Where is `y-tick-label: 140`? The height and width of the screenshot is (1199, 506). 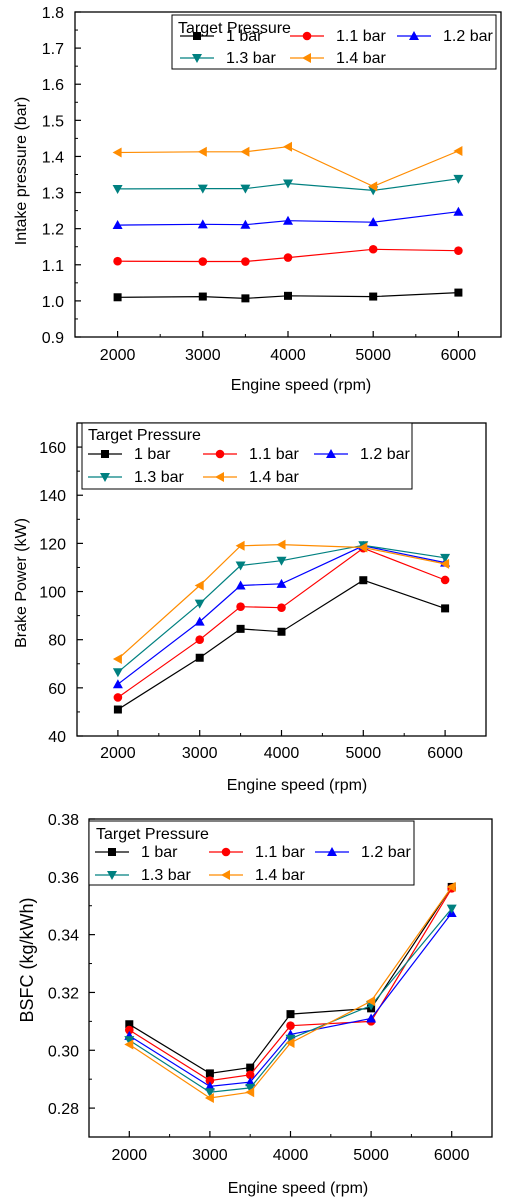
y-tick-label: 140 is located at coordinates (52, 496).